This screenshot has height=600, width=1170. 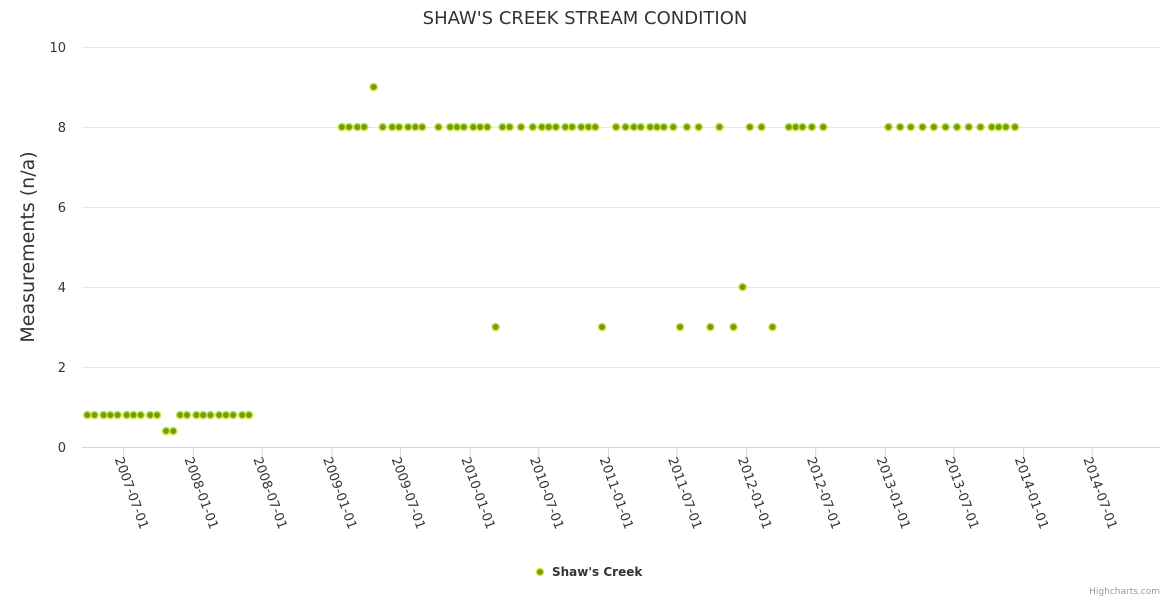 What do you see at coordinates (477, 493) in the screenshot?
I see `x-tick-label: 2010-01-01` at bounding box center [477, 493].